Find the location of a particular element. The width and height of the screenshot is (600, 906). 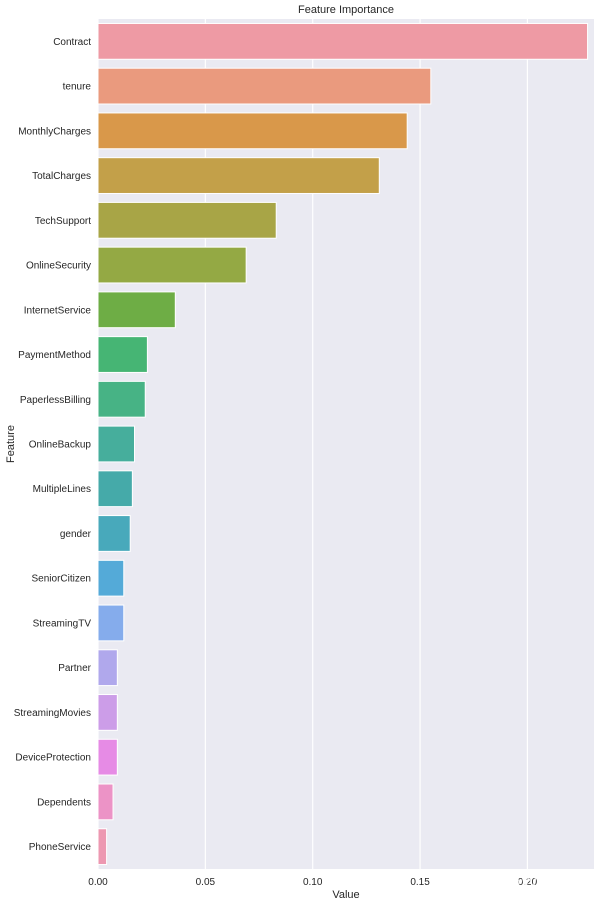

x-tick-label: 0.10 is located at coordinates (313, 882).